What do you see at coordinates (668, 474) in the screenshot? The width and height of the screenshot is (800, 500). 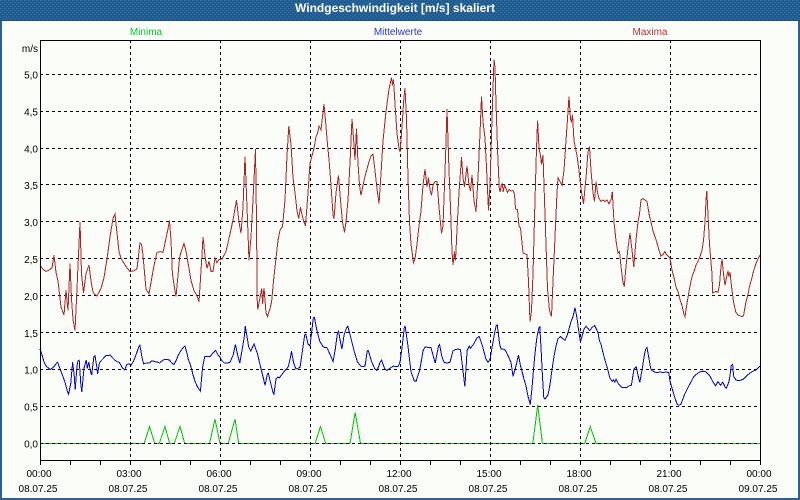 I see `svg-text: 21:00` at bounding box center [668, 474].